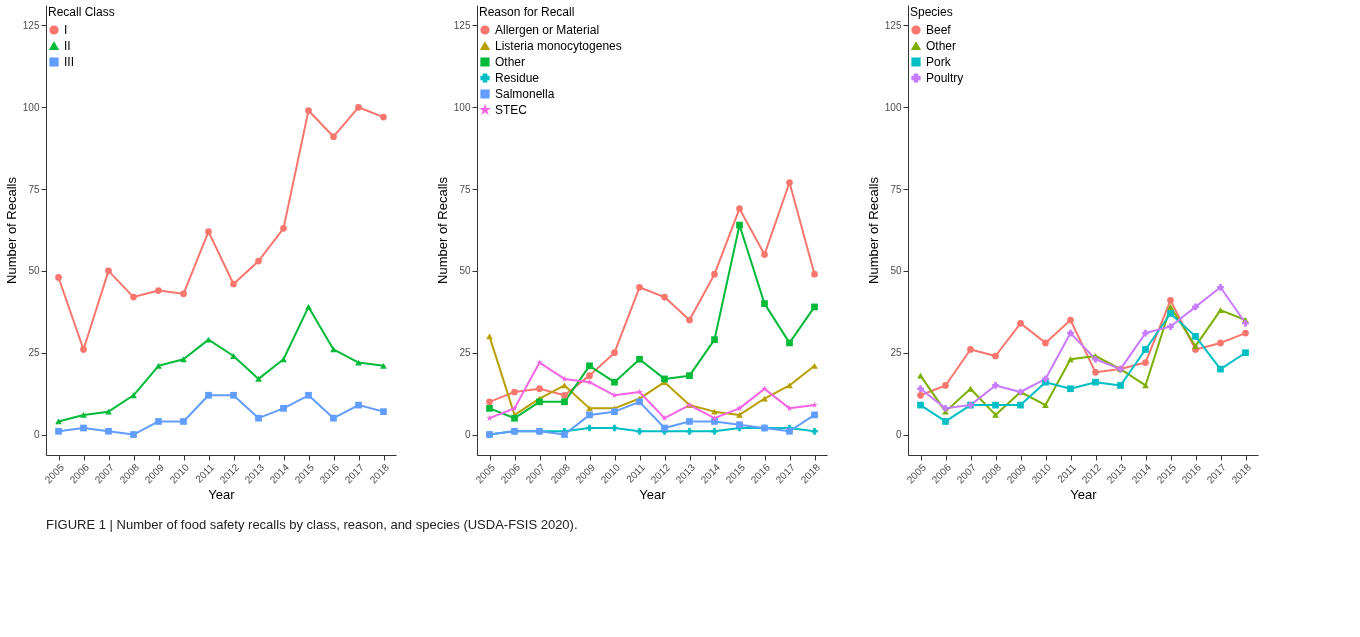  Describe the element at coordinates (517, 78) in the screenshot. I see `legend-label: Residue` at that location.